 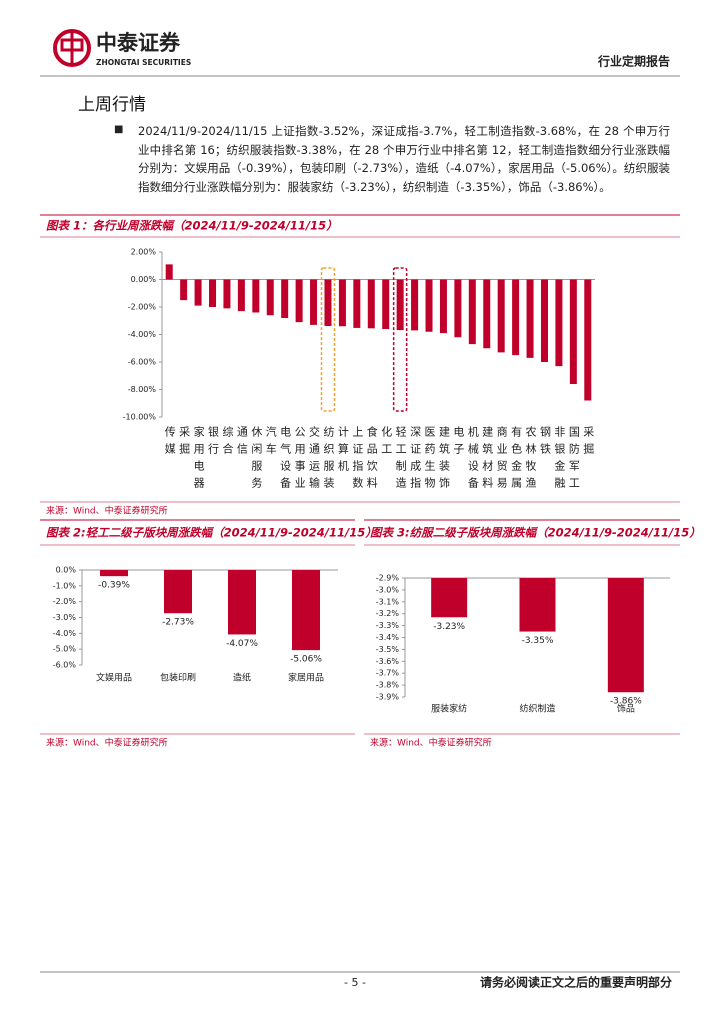 What do you see at coordinates (65, 601) in the screenshot?
I see `y-tick-label: -2.0%` at bounding box center [65, 601].